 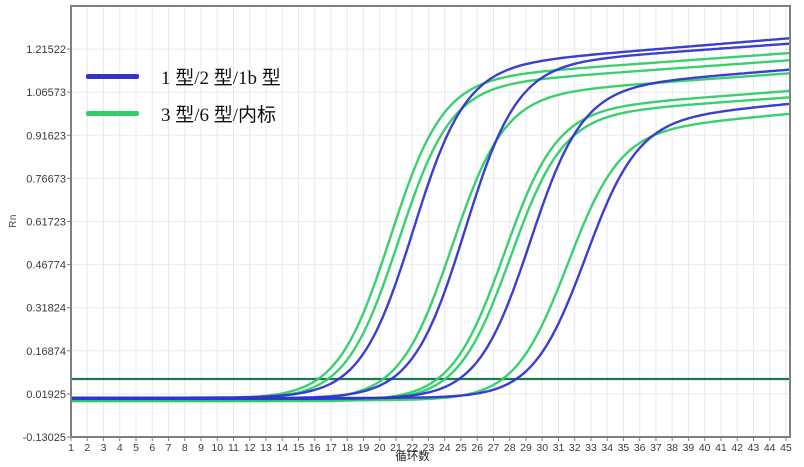 I want to click on y-tick-label: 0.76673, so click(x=46, y=179).